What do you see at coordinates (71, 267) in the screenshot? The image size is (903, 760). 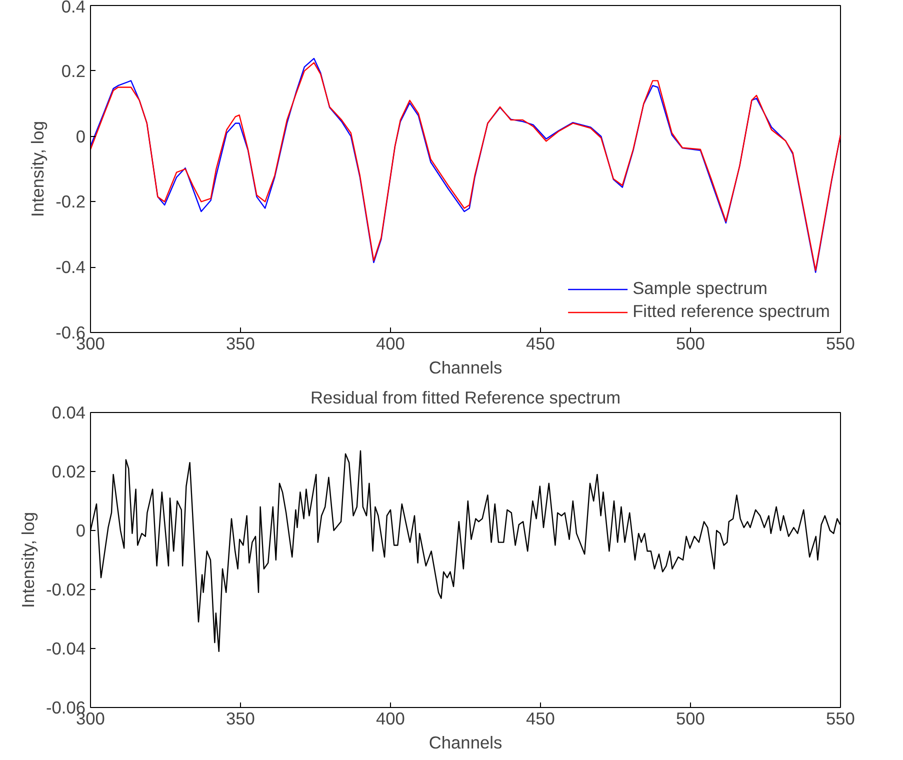 I see `y-tick-label: -0.4` at bounding box center [71, 267].